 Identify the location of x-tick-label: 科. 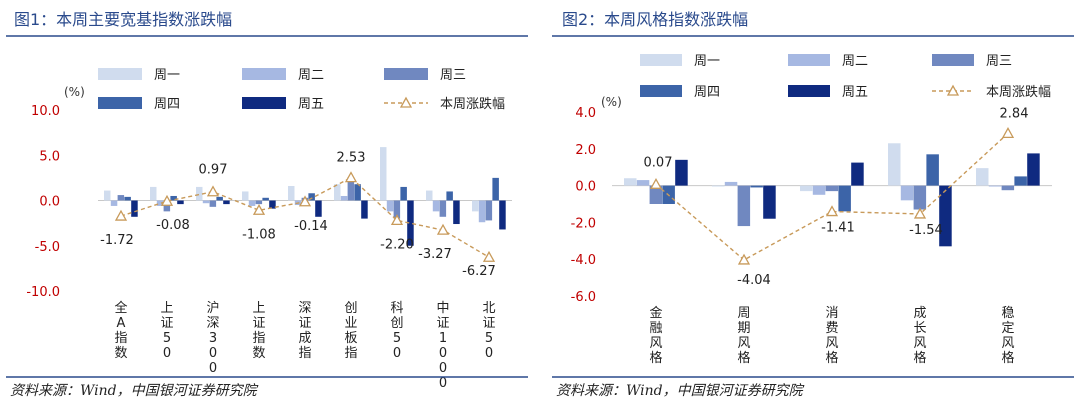
(396, 308).